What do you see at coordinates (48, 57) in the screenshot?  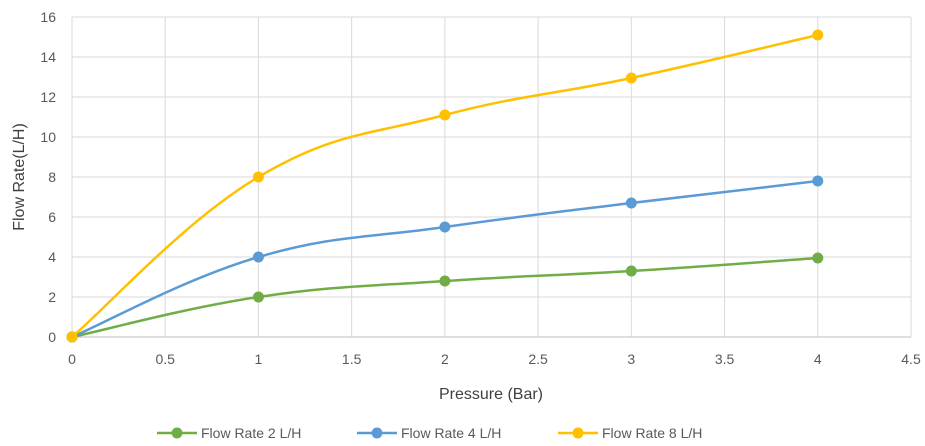 I see `y-tick-label: 14` at bounding box center [48, 57].